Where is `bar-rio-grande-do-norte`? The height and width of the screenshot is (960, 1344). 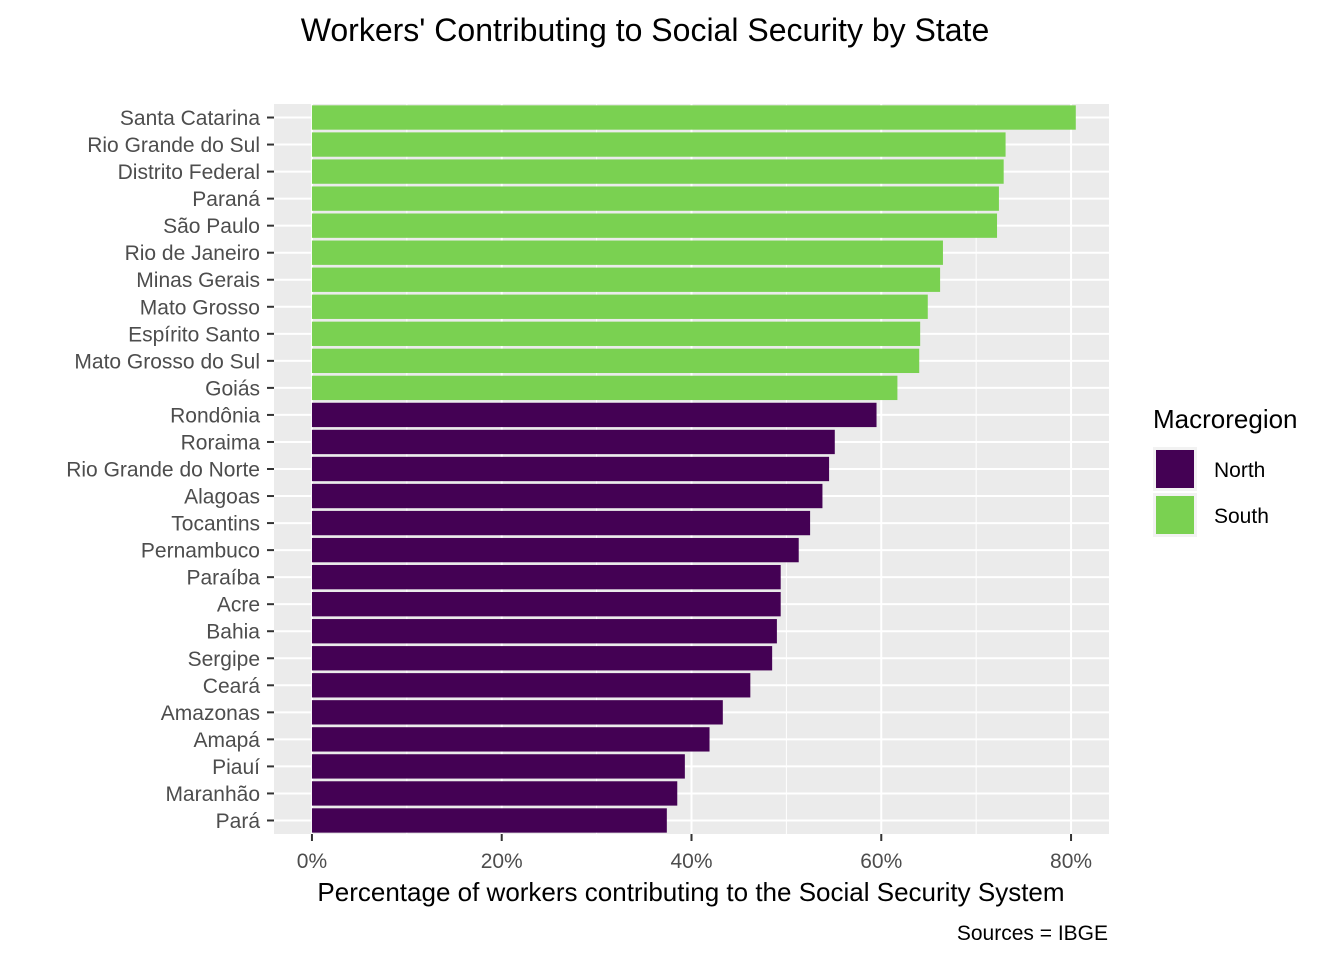
bar-rio-grande-do-norte is located at coordinates (570, 469).